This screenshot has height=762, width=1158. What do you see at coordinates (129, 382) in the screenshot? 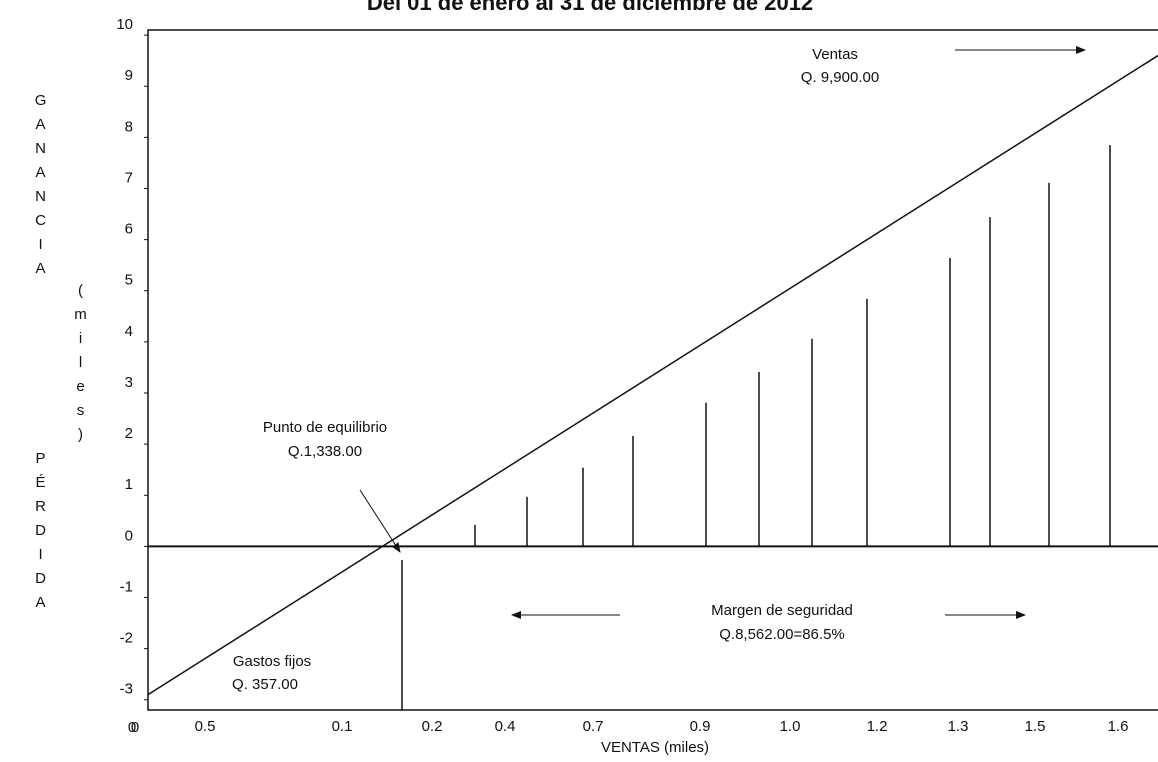
I see `y-tick-label: 3` at bounding box center [129, 382].